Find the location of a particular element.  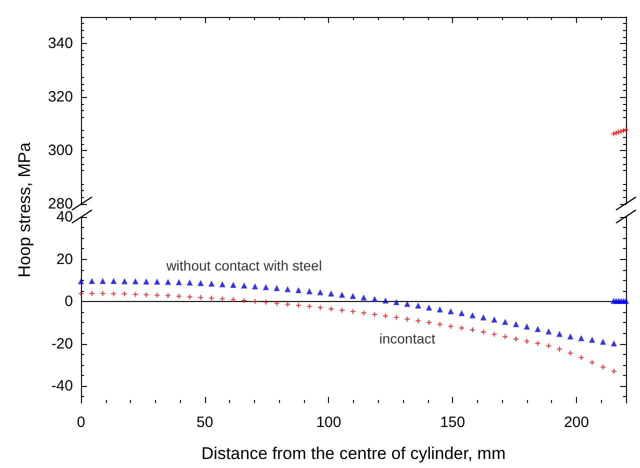

y-tick-label: 0 is located at coordinates (68, 301).